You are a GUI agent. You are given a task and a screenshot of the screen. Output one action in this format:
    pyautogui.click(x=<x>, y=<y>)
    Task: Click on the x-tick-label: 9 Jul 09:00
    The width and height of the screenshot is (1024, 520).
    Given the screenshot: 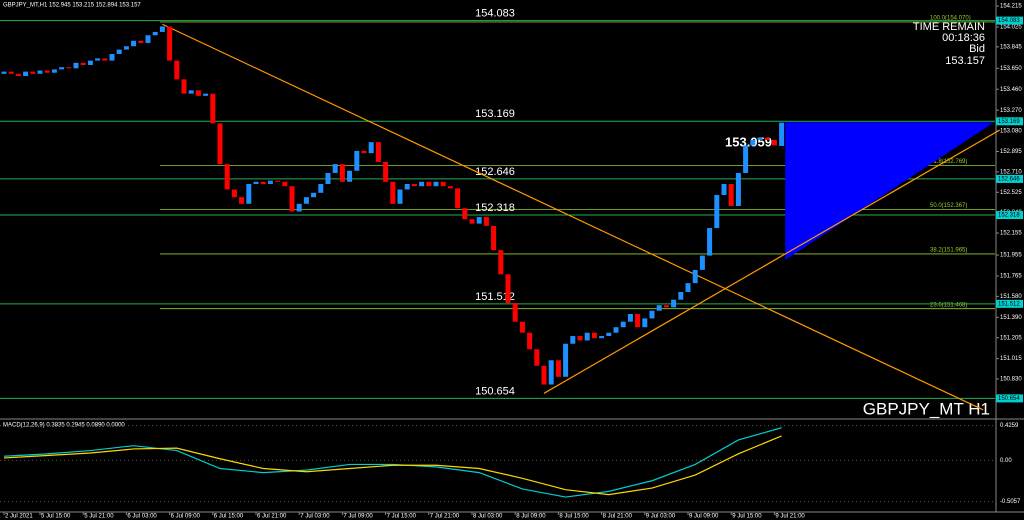 What is the action you would take?
    pyautogui.click(x=704, y=517)
    